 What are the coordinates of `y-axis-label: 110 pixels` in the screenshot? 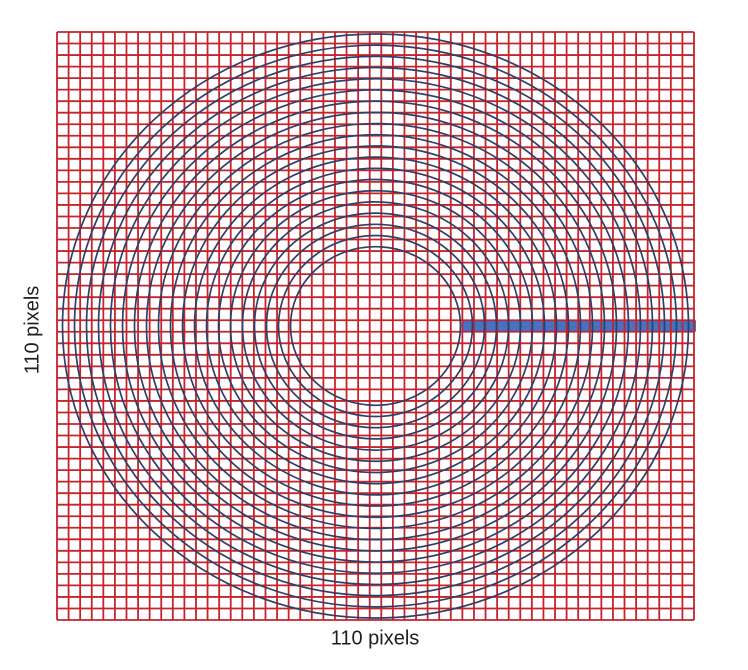 It's located at (32, 330).